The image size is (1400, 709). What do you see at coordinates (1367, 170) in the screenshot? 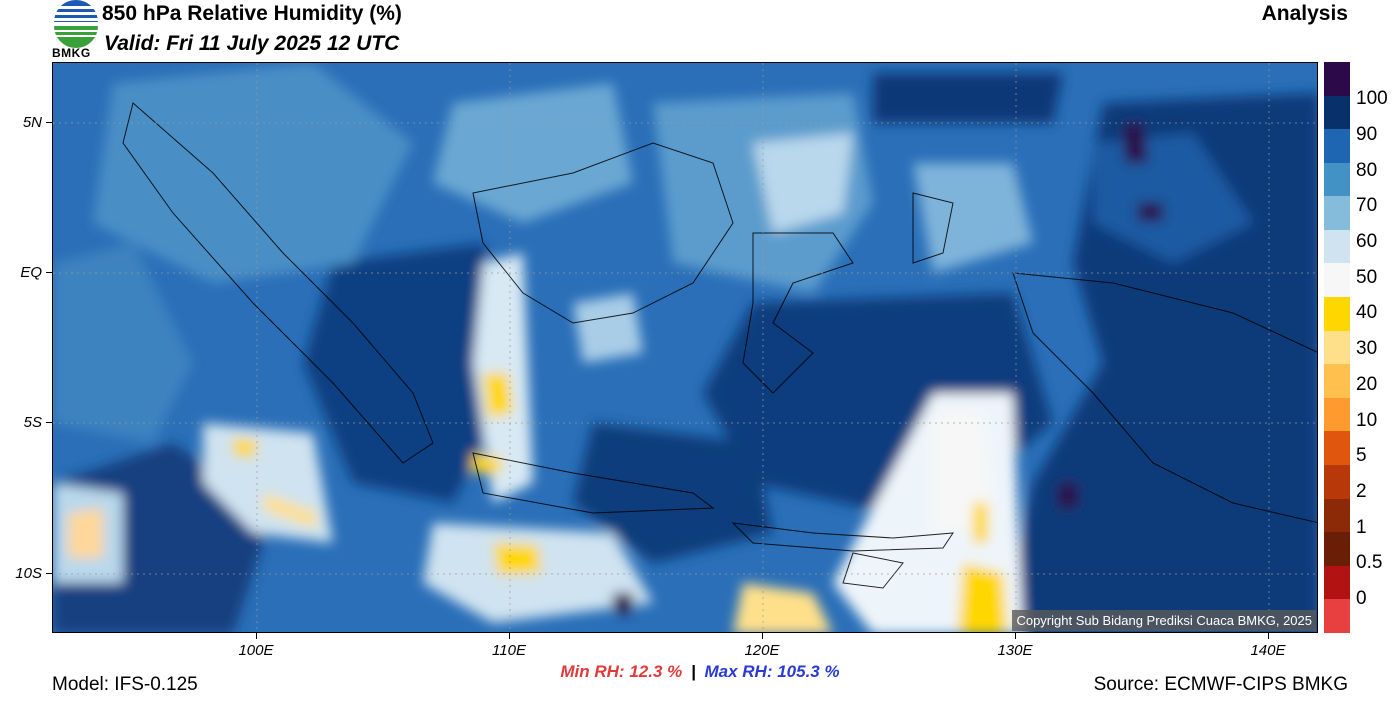
I see `colorbar-label: 80` at bounding box center [1367, 170].